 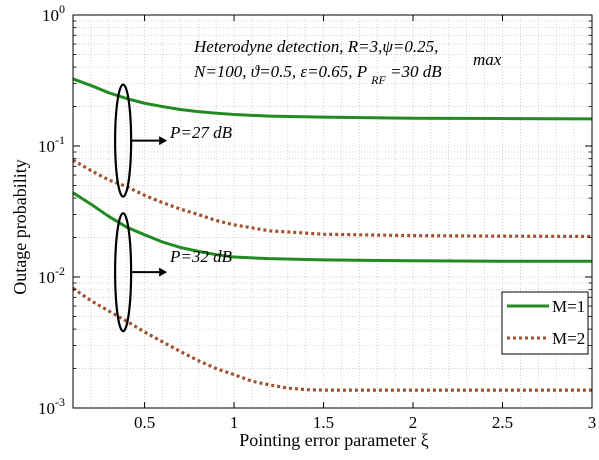 What do you see at coordinates (141, 208) in the screenshot?
I see `annotation-ellipses` at bounding box center [141, 208].